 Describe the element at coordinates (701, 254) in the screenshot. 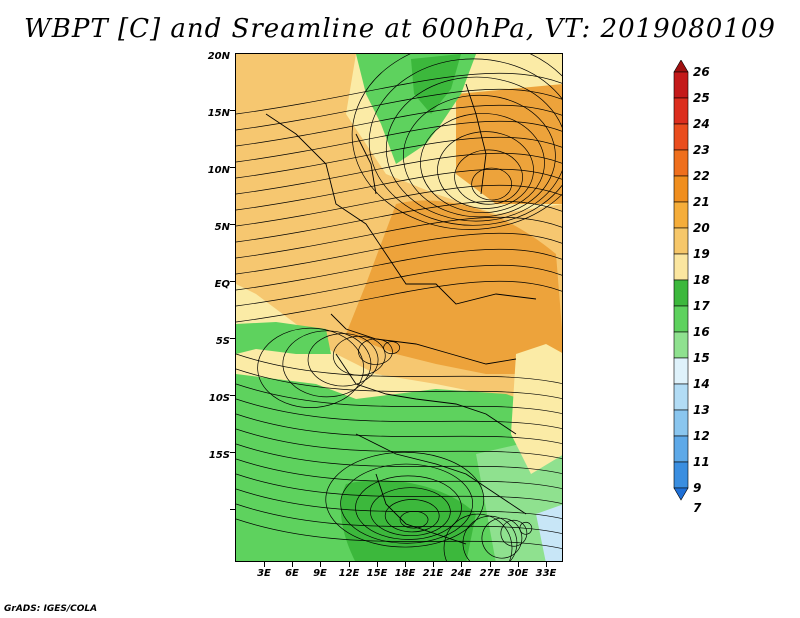

I see `colorbar-label: 19` at that location.